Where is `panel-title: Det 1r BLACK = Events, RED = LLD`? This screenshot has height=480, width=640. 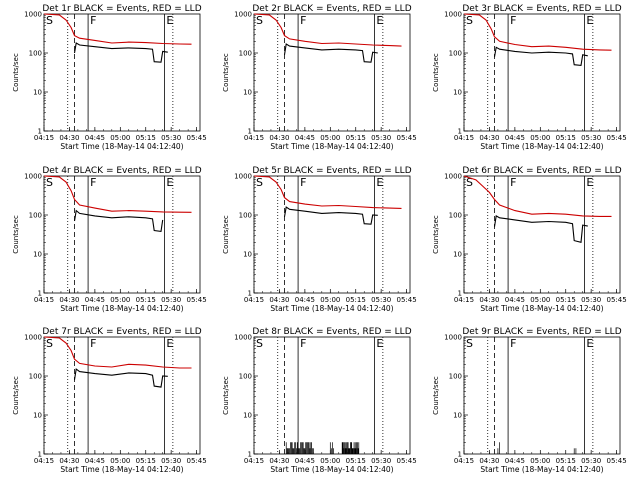
panel-title: Det 1r BLACK = Events, RED = LLD is located at coordinates (121, 9).